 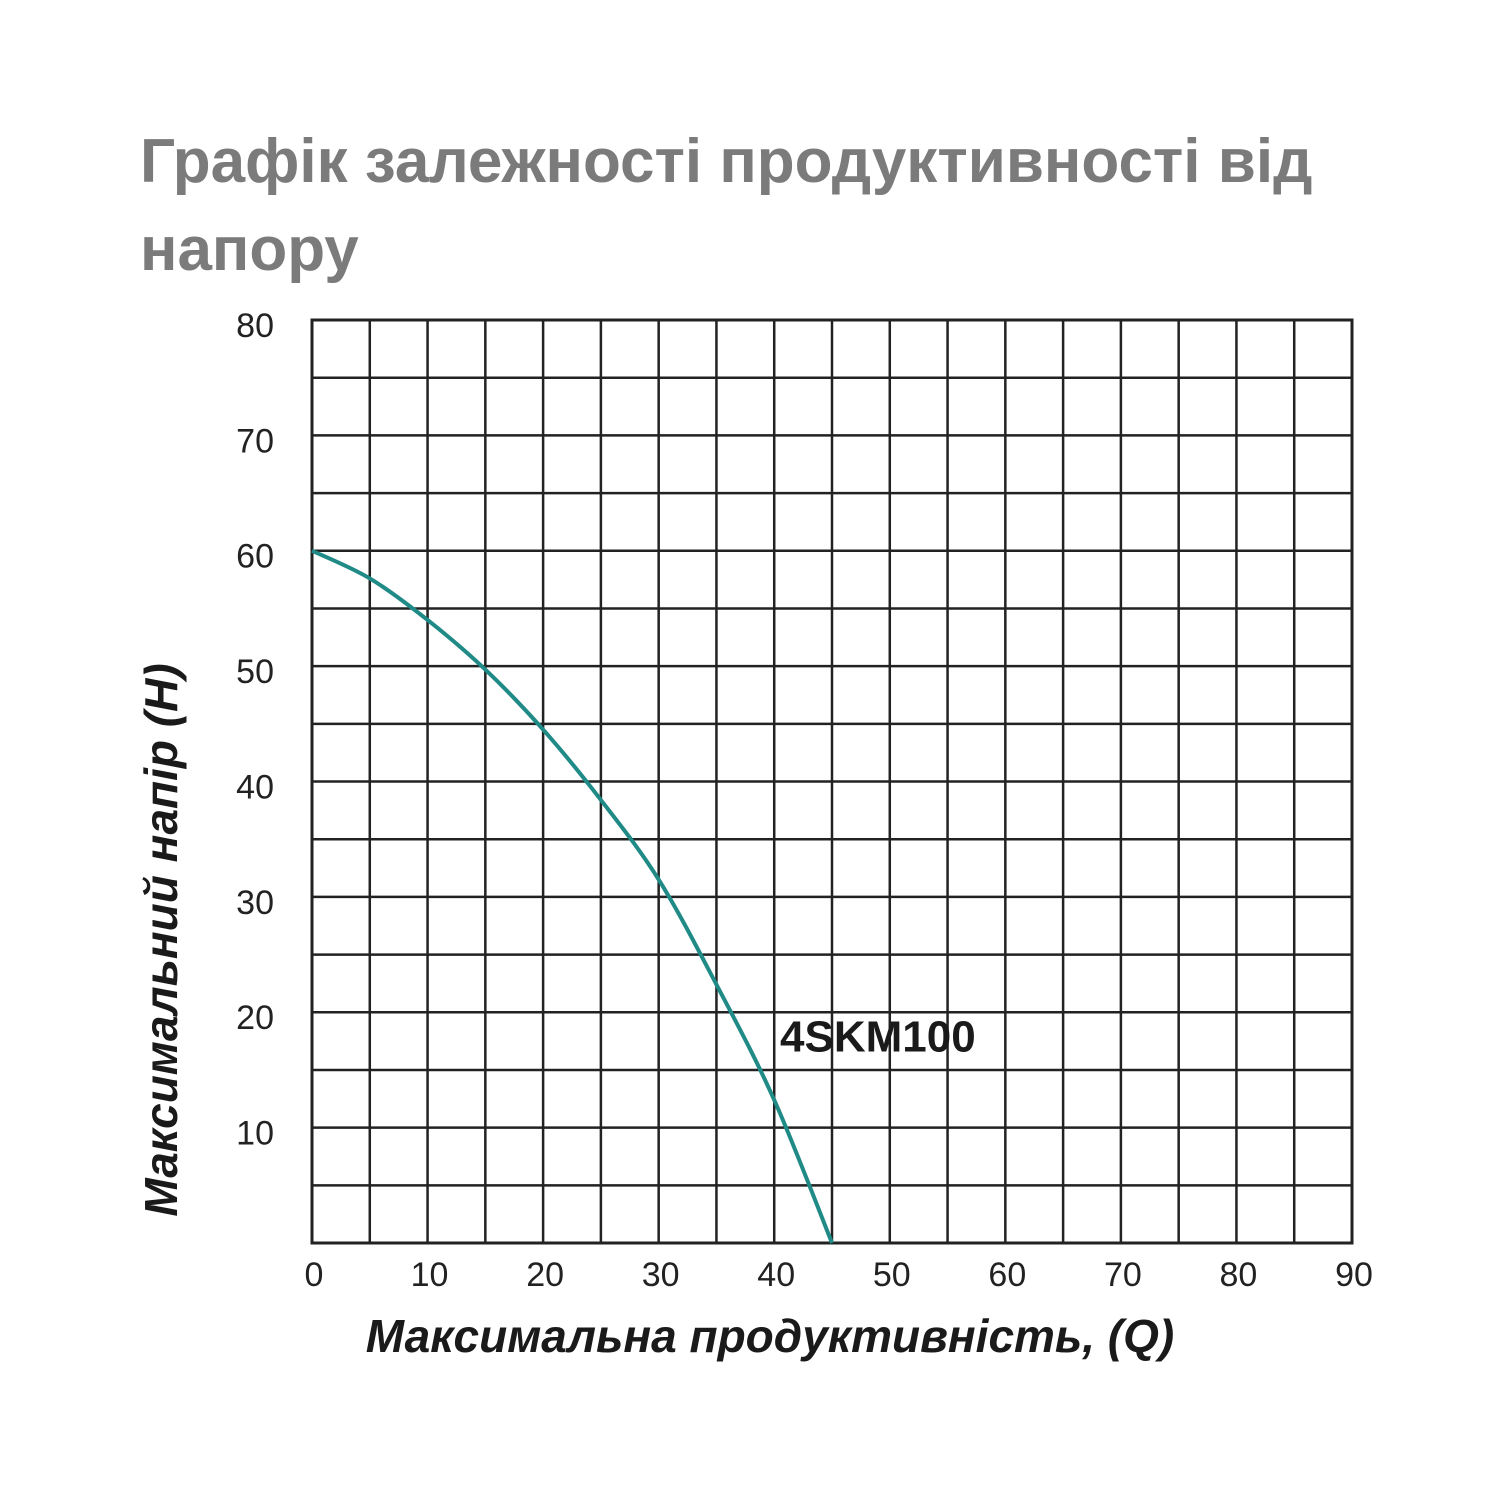 I want to click on y-tick-label: 80, so click(x=255, y=326).